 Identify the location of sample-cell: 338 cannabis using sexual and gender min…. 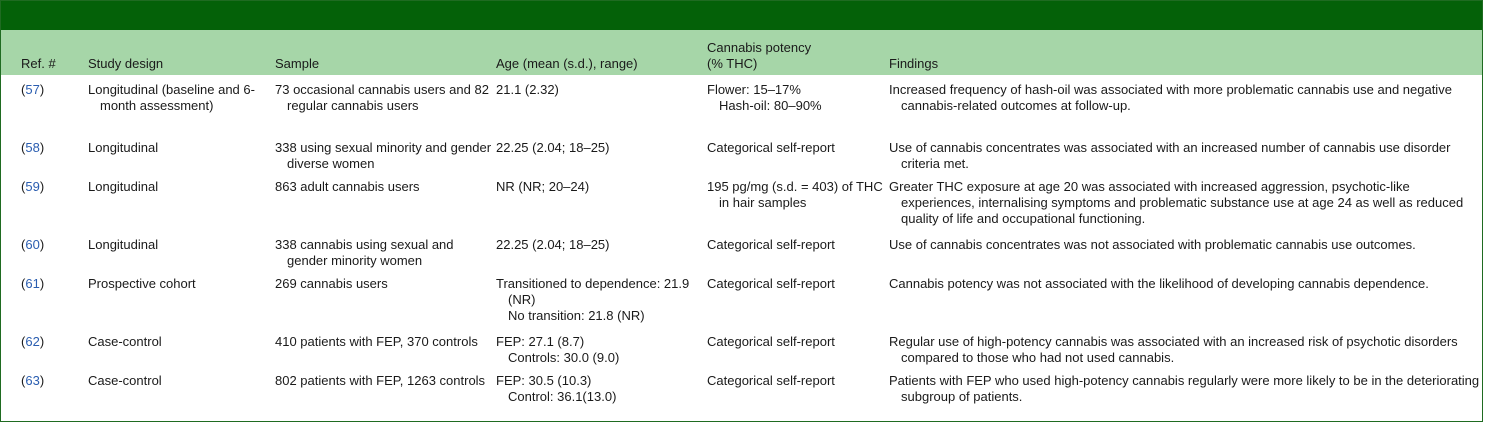
(364, 252).